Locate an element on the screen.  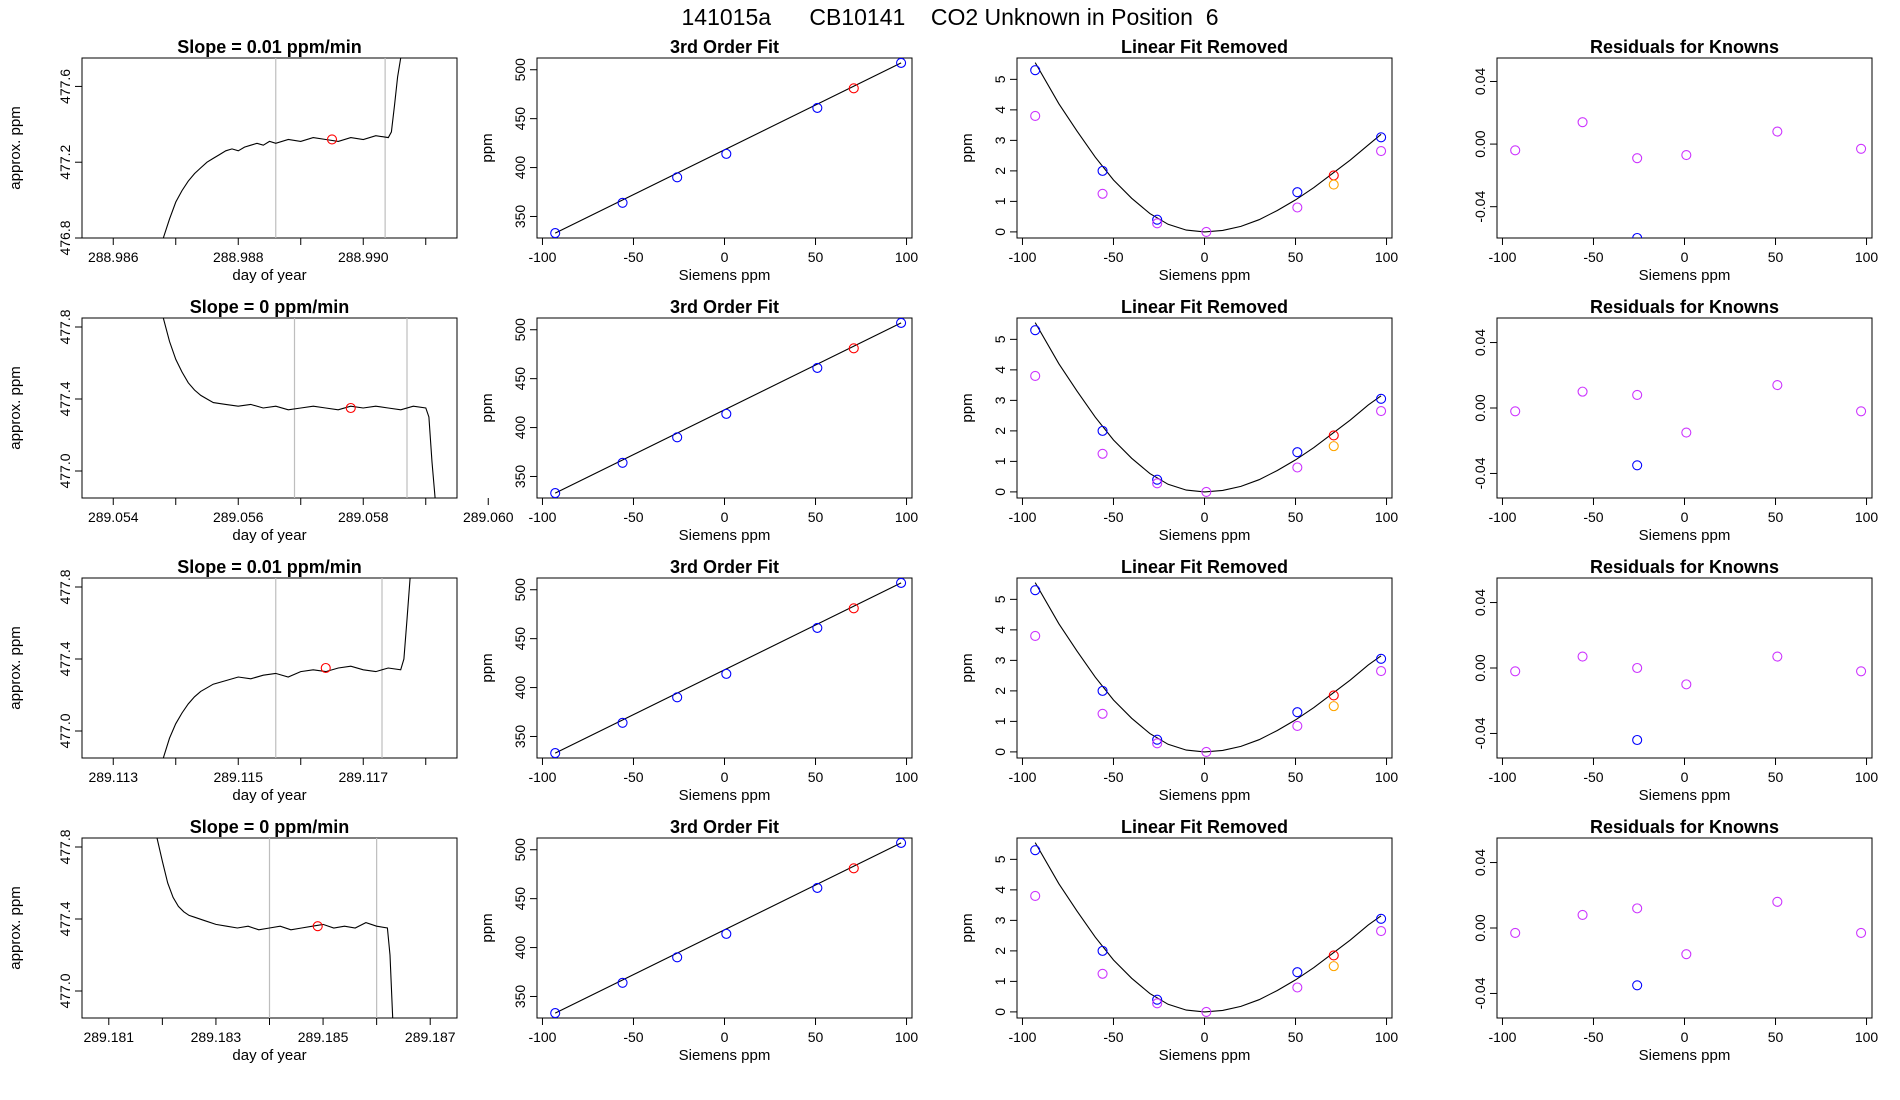
y-tick-label: 0.00 is located at coordinates (1480, 407).